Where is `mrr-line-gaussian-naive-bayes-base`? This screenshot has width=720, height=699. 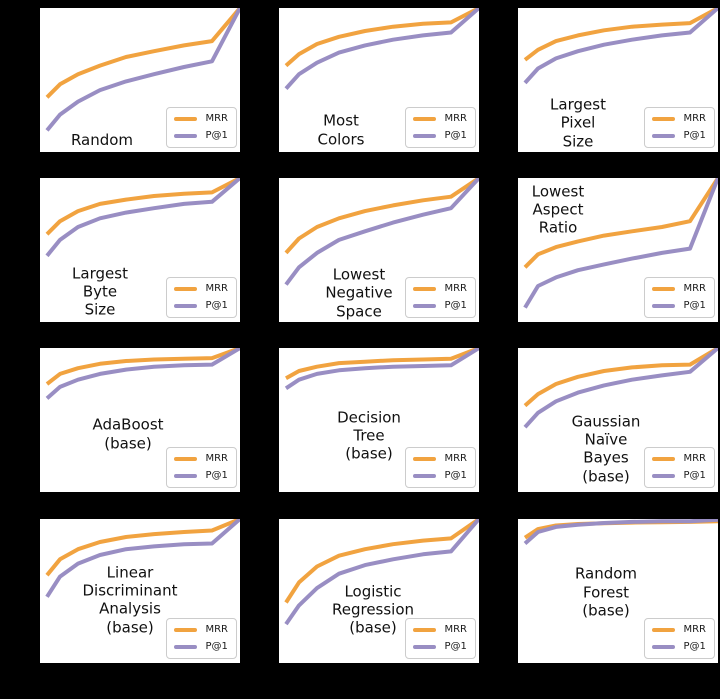 mrr-line-gaussian-naive-bayes-base is located at coordinates (620, 378).